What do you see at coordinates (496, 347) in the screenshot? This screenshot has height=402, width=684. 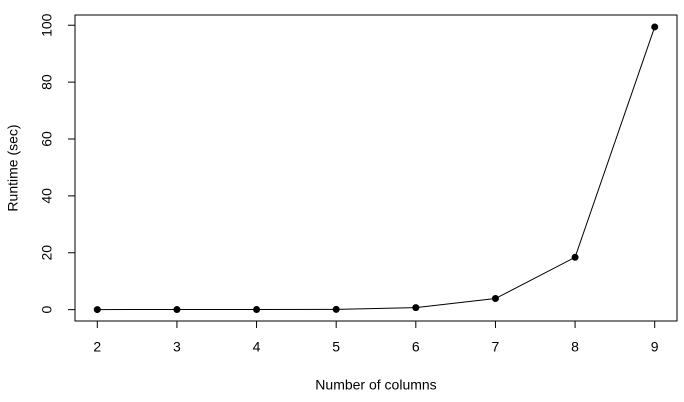 I see `x-tick-label: 7` at bounding box center [496, 347].